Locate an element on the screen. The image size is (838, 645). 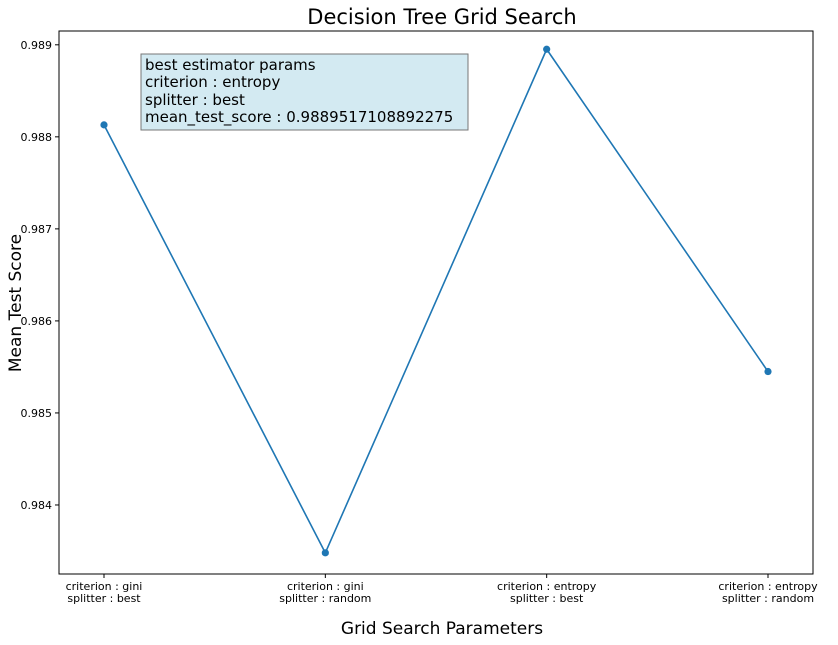
y-tick-label: 0.986 is located at coordinates (37, 321).